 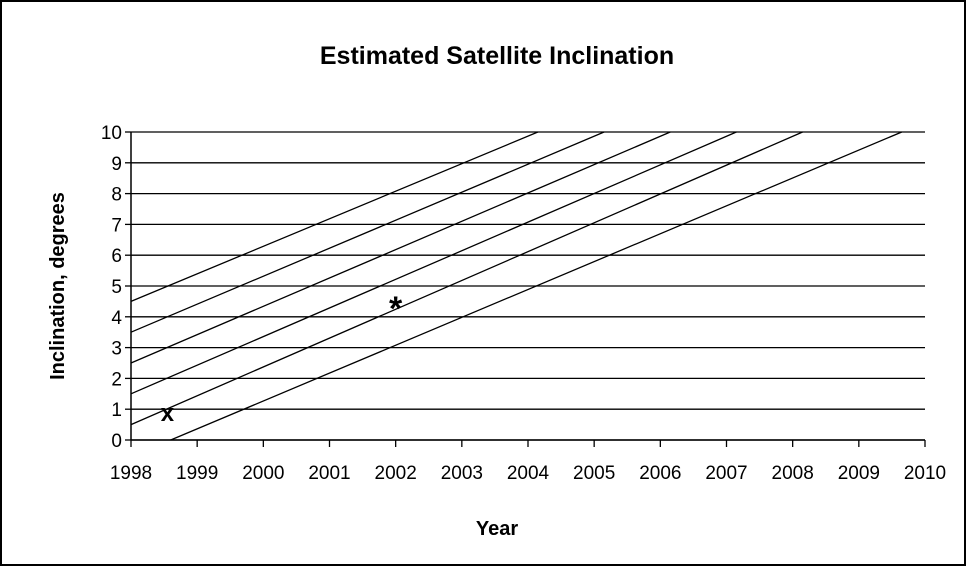 I want to click on x-tick-label: 2005, so click(x=594, y=473).